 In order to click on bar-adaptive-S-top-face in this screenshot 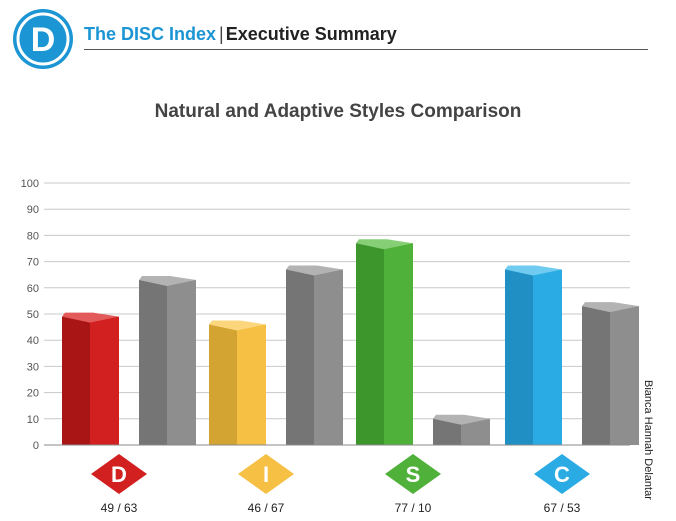, I will do `click(461, 419)`.